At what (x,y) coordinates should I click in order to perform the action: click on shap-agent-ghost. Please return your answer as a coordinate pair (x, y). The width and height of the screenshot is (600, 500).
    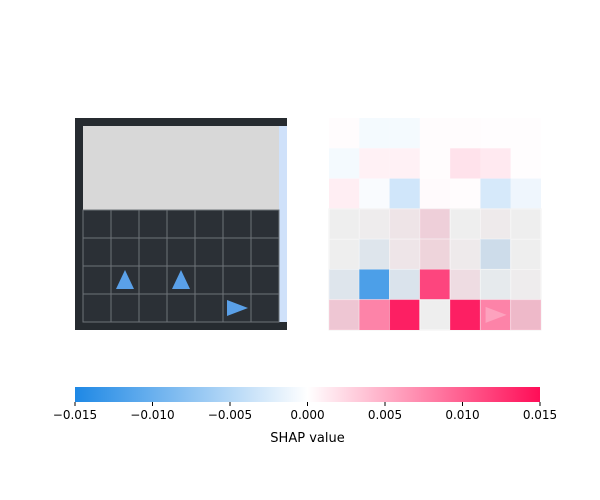
    Looking at the image, I should click on (496, 314).